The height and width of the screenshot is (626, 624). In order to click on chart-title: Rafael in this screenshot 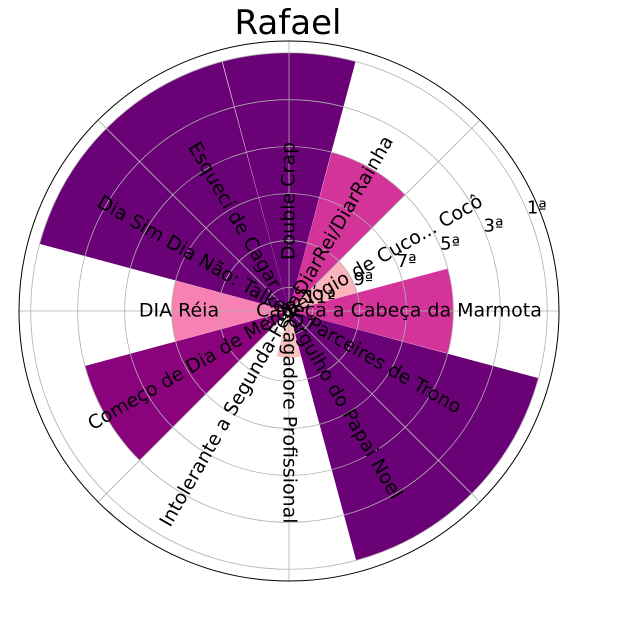, I will do `click(288, 23)`.